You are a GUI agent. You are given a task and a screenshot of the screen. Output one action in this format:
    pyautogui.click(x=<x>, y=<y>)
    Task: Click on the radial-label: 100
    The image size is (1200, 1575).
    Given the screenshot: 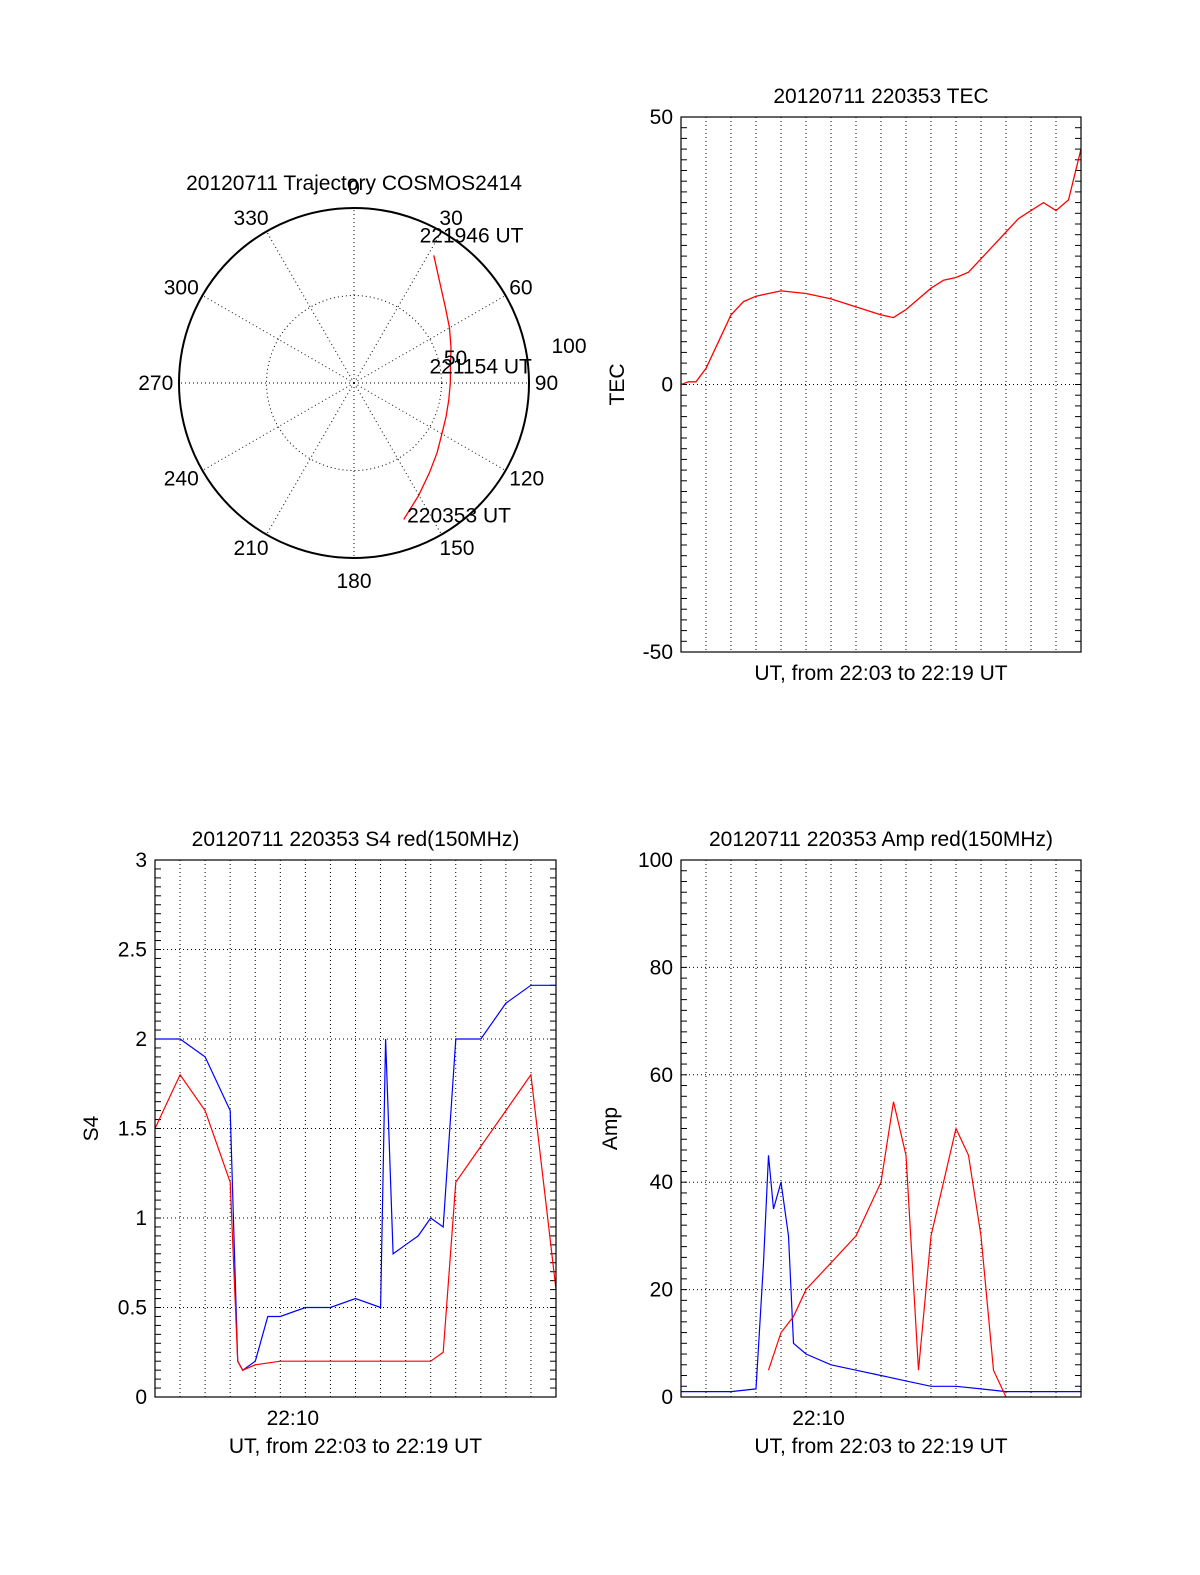 What is the action you would take?
    pyautogui.click(x=568, y=346)
    